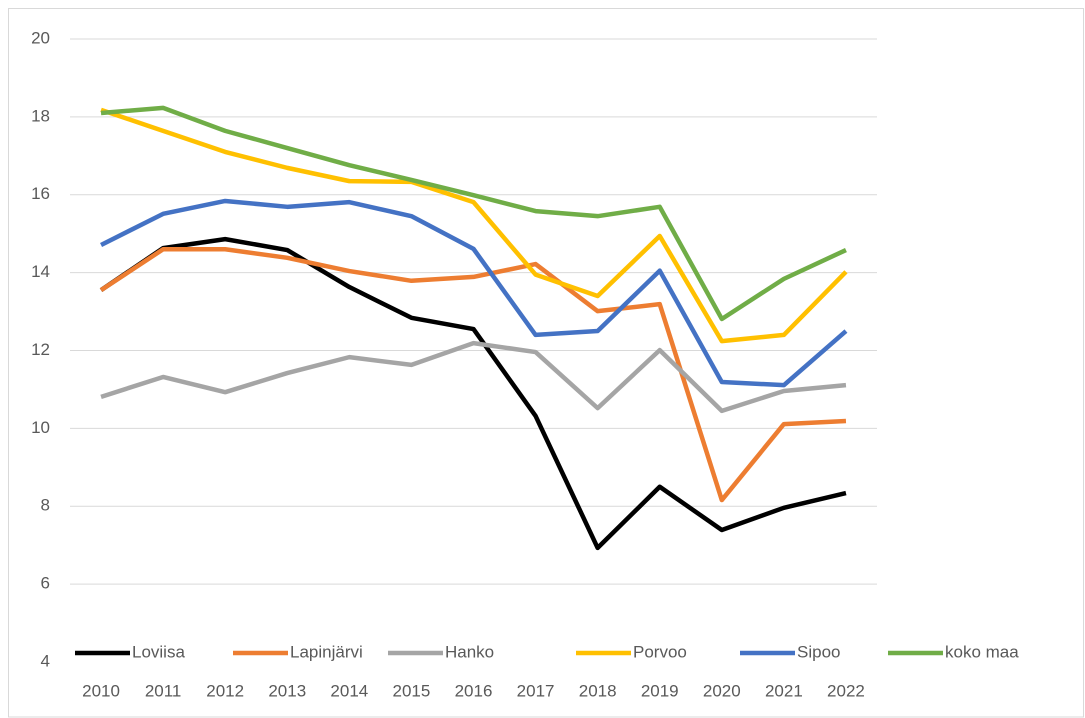  Describe the element at coordinates (163, 690) in the screenshot. I see `x-tick-label: 2011` at that location.